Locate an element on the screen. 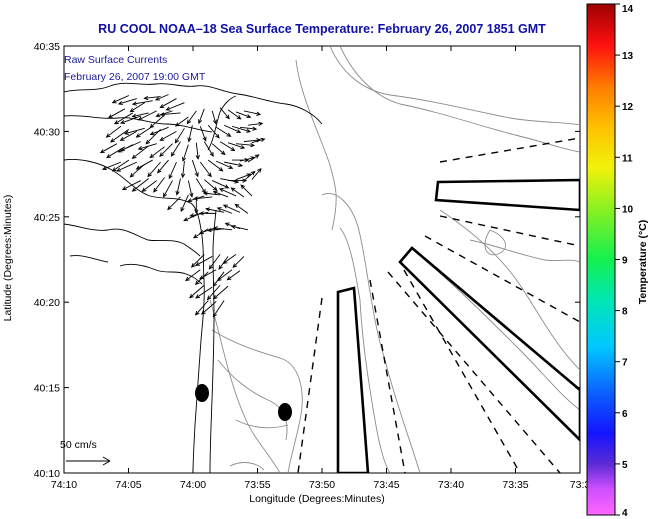 This screenshot has height=519, width=651. colorbar-tick-label: 5 is located at coordinates (625, 465).